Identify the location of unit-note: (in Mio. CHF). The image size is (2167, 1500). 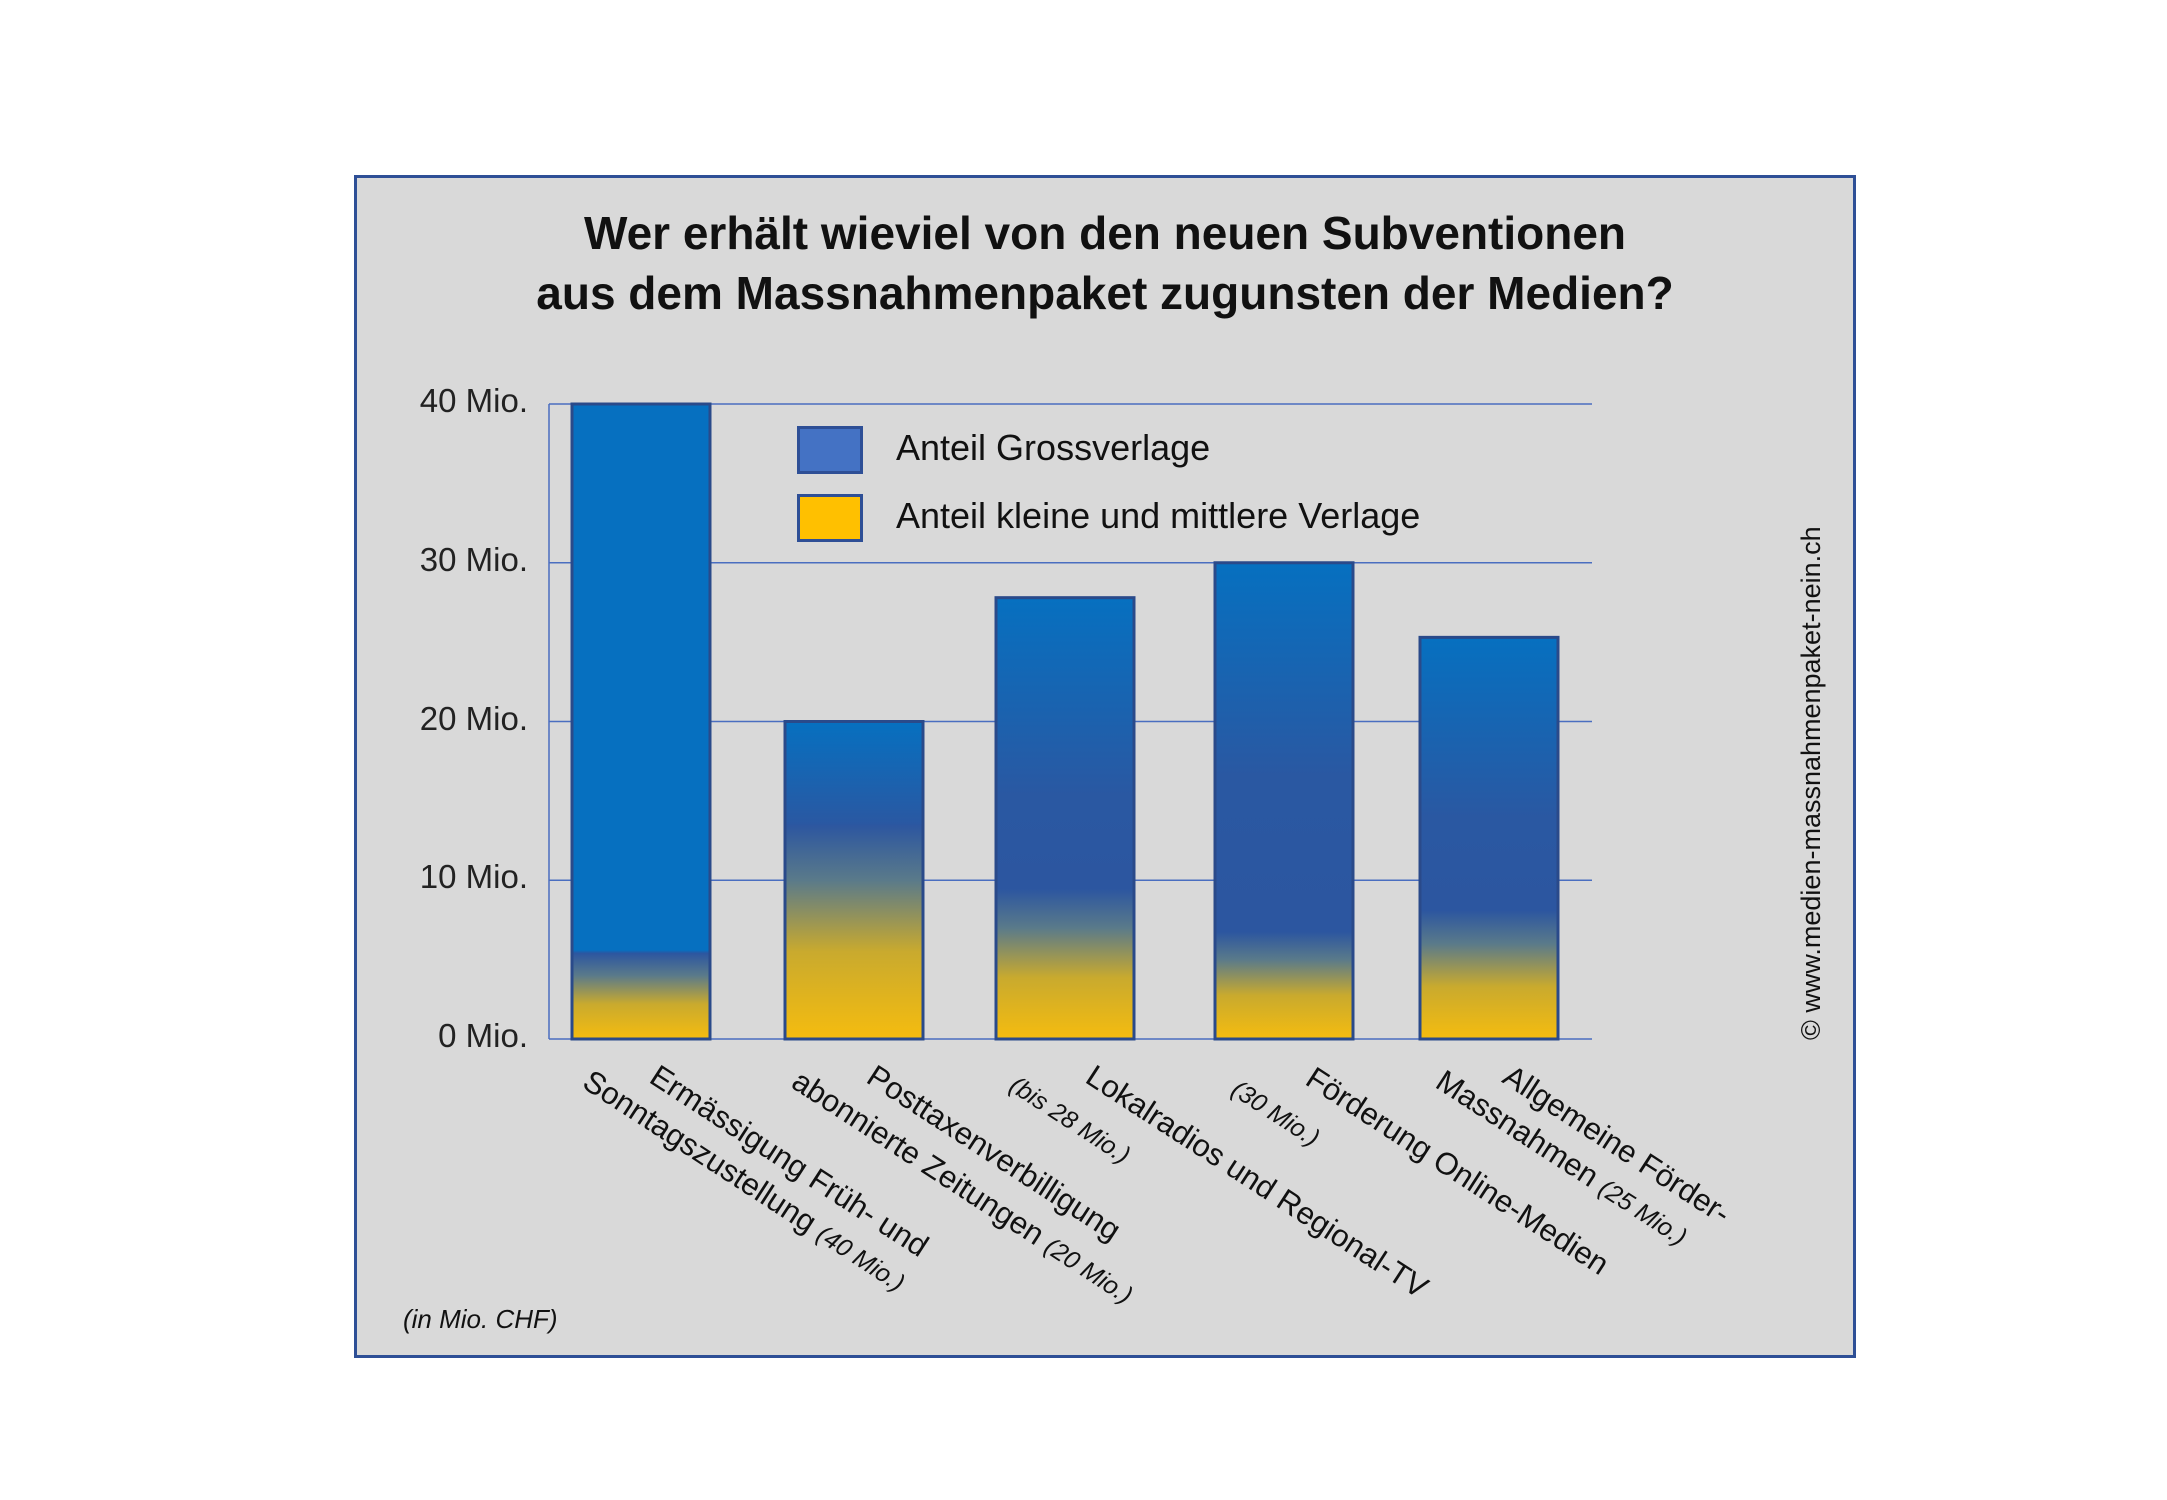
(480, 1319).